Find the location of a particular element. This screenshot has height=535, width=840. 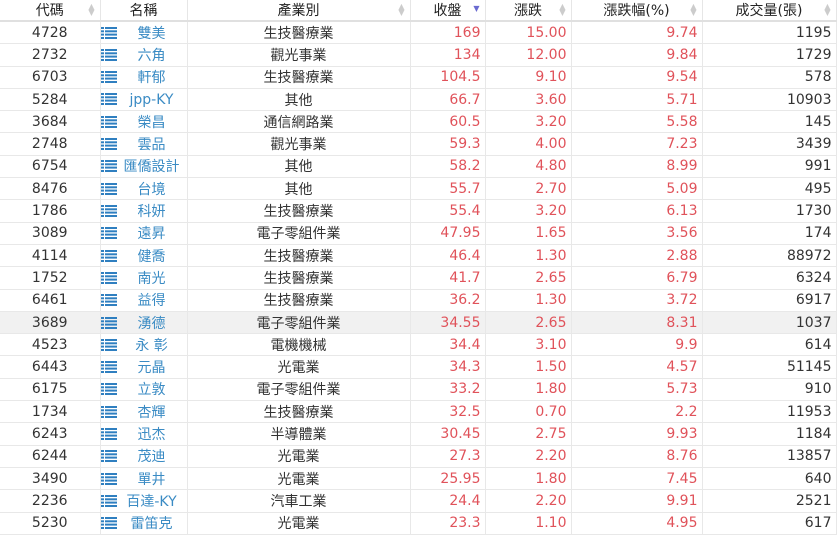

column-header-code: 代碼 ▲ ▼ is located at coordinates (50, 11).